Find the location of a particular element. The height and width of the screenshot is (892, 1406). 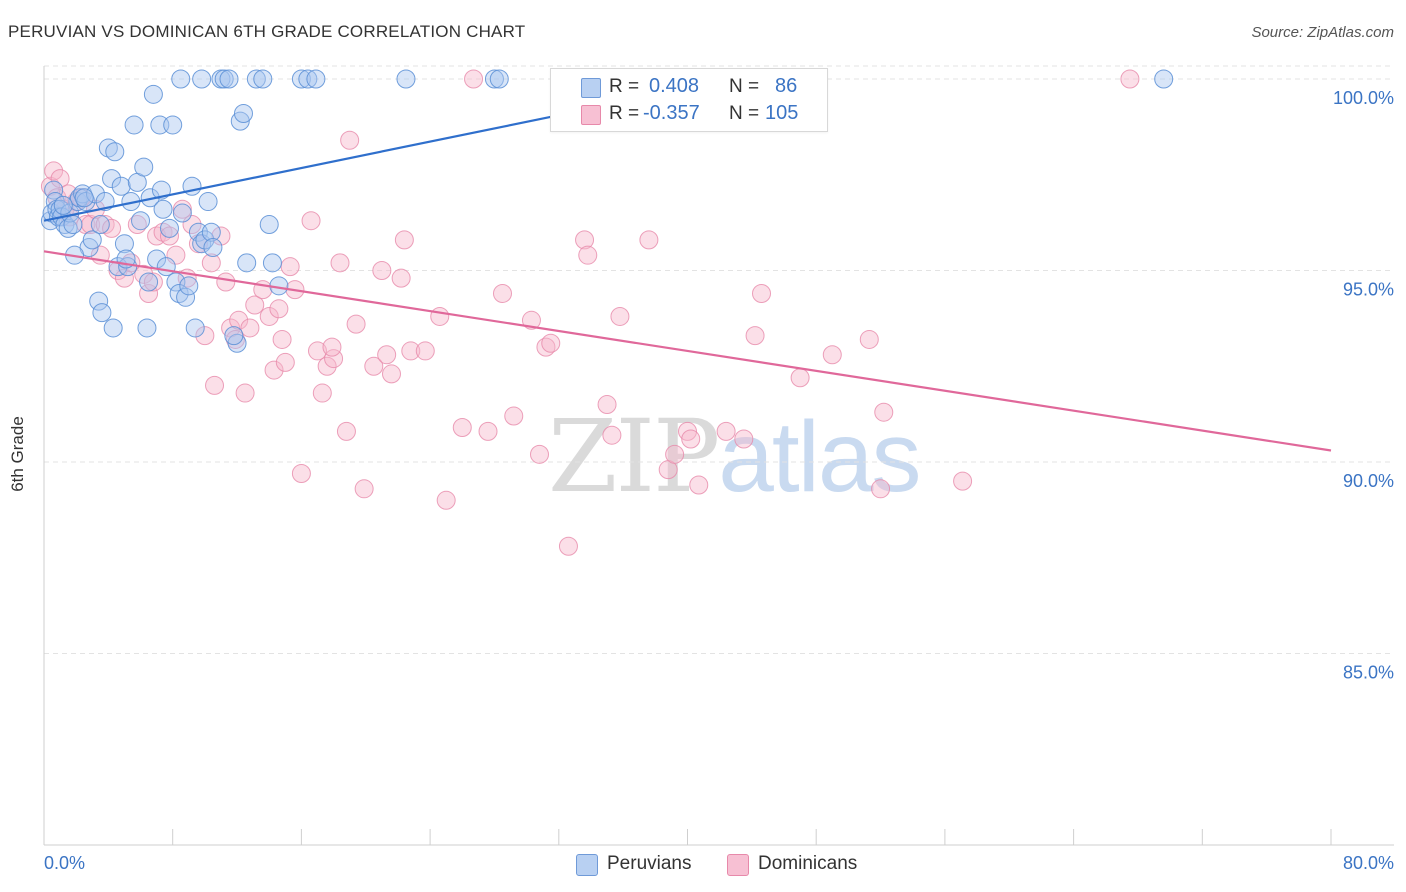

legend-r-value: 0.408 is located at coordinates (674, 86).